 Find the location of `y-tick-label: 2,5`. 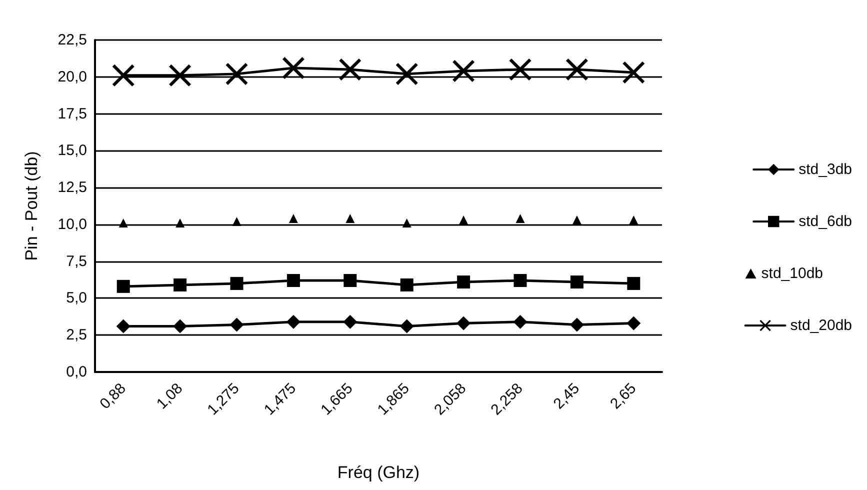

y-tick-label: 2,5 is located at coordinates (76, 335).